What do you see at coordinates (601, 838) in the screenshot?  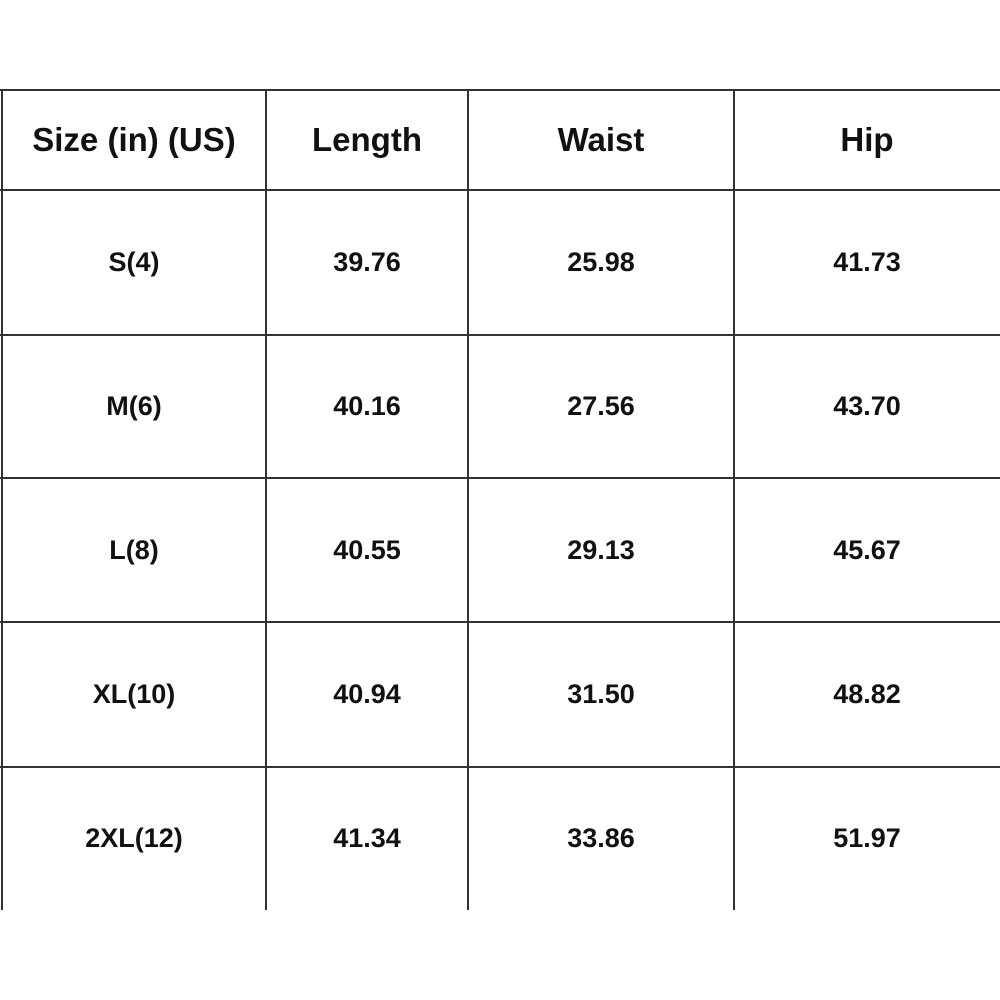 I see `measurement-cell: 33.86` at bounding box center [601, 838].